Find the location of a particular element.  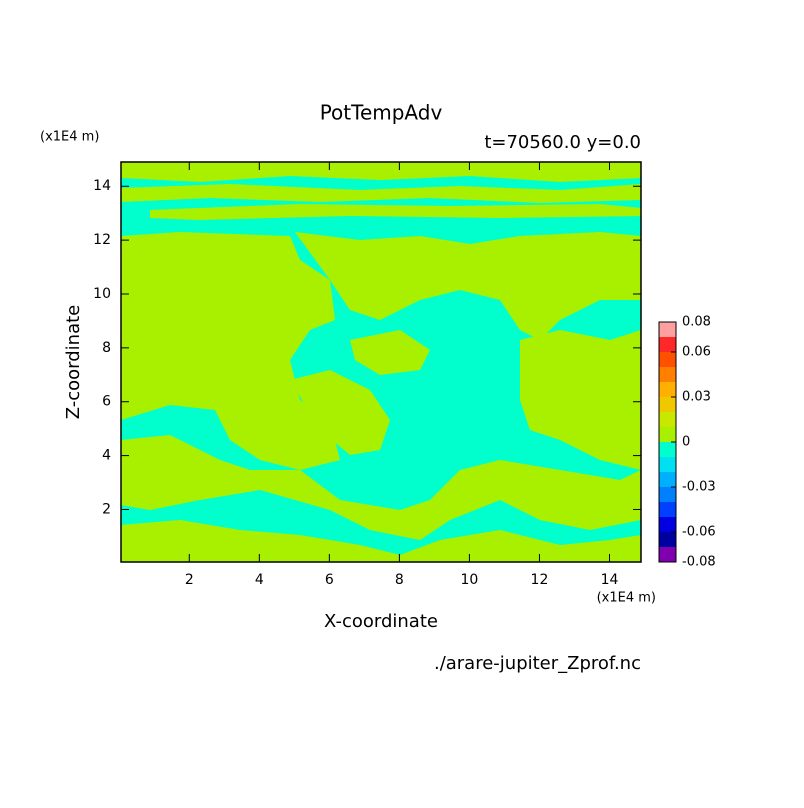

chart-title: PotTempAdv is located at coordinates (381, 113).